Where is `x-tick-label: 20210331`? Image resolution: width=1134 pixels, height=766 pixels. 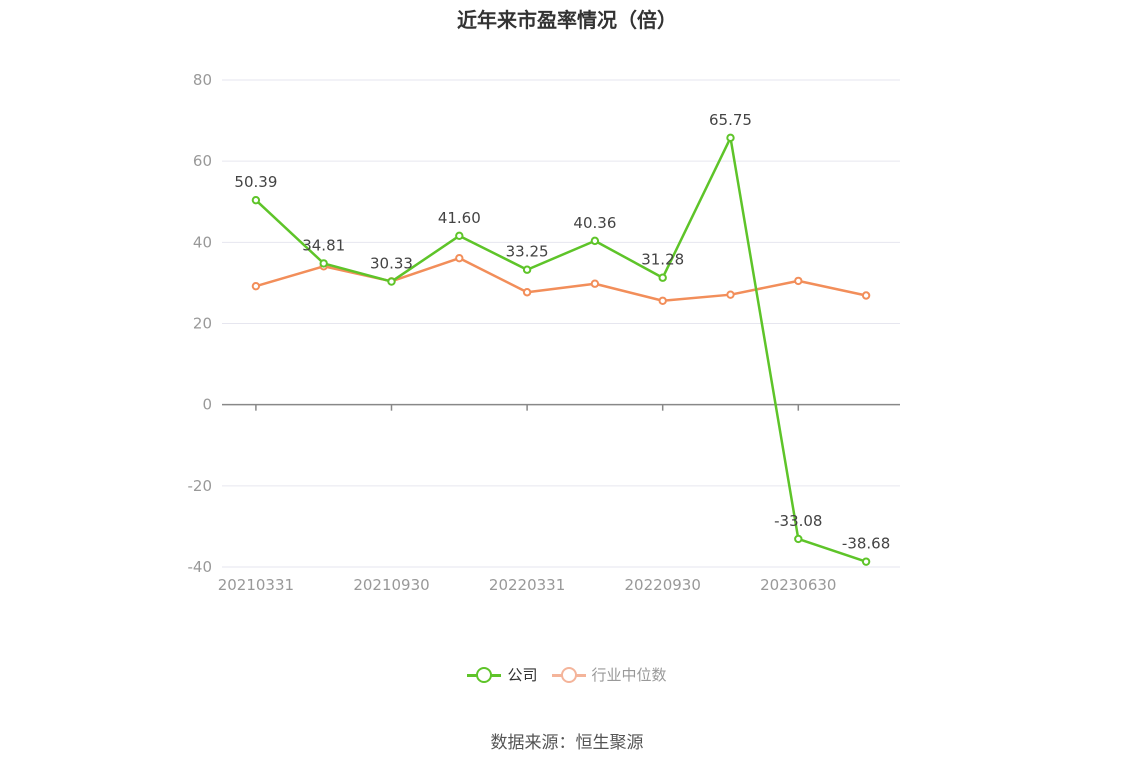
x-tick-label: 20210331 is located at coordinates (256, 585).